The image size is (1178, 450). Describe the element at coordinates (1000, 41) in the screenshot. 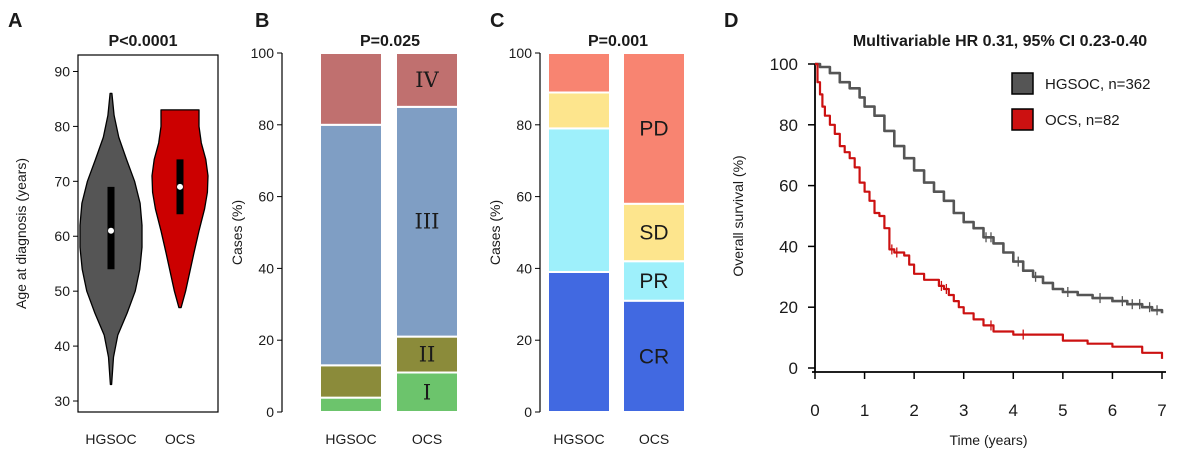

I see `panel-d-title: Multivariable HR 0.31, 95% CI 0.23-0.40` at that location.